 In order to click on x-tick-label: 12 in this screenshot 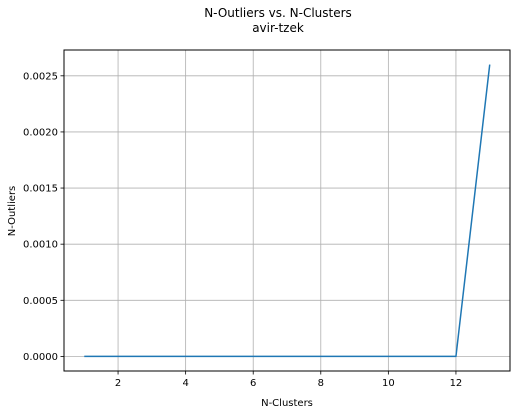, I will do `click(456, 383)`.